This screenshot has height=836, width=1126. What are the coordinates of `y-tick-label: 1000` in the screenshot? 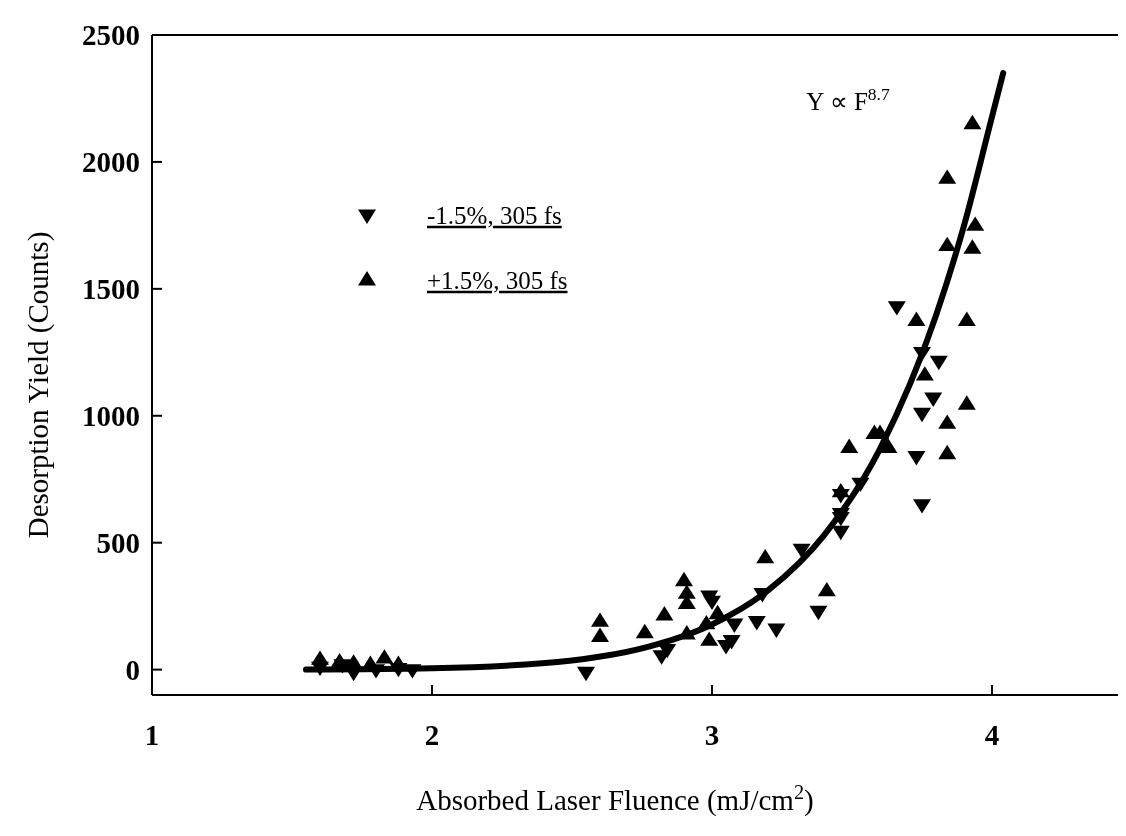 It's located at (111, 415).